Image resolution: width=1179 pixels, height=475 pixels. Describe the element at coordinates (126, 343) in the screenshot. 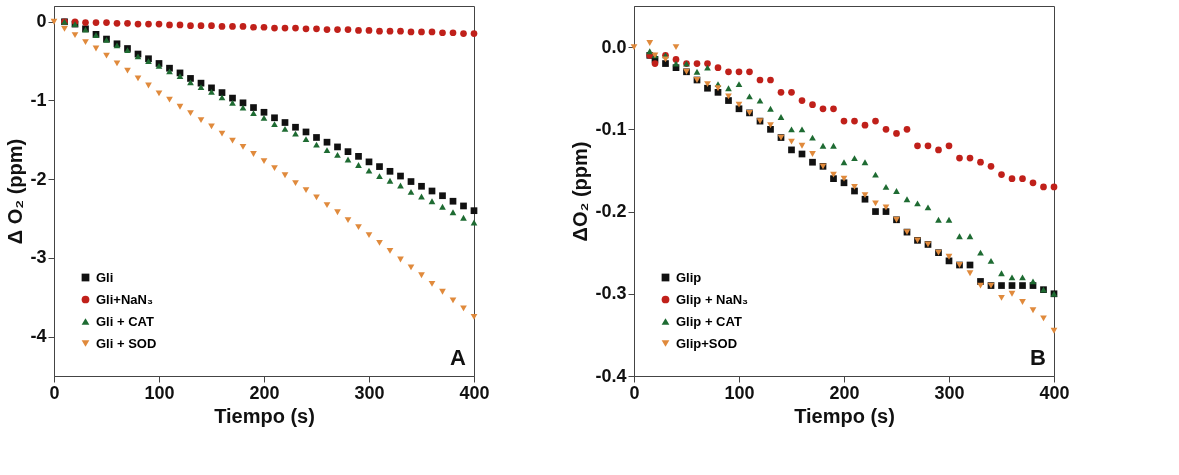

I see `legend-label: Gli + SOD` at that location.